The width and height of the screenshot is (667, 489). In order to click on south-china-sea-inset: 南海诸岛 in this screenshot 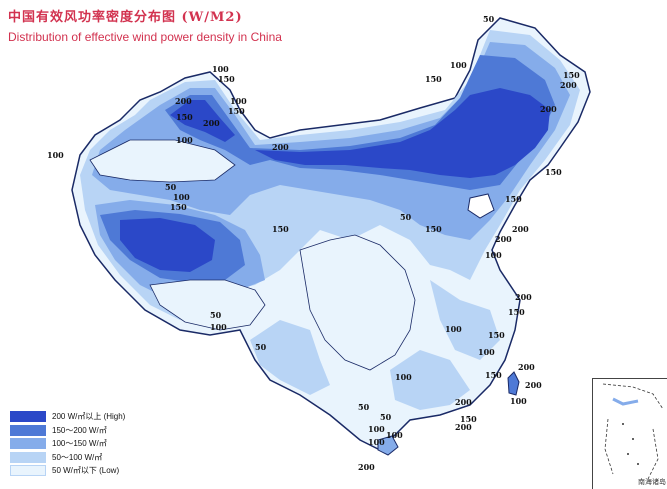, I will do `click(629, 433)`.